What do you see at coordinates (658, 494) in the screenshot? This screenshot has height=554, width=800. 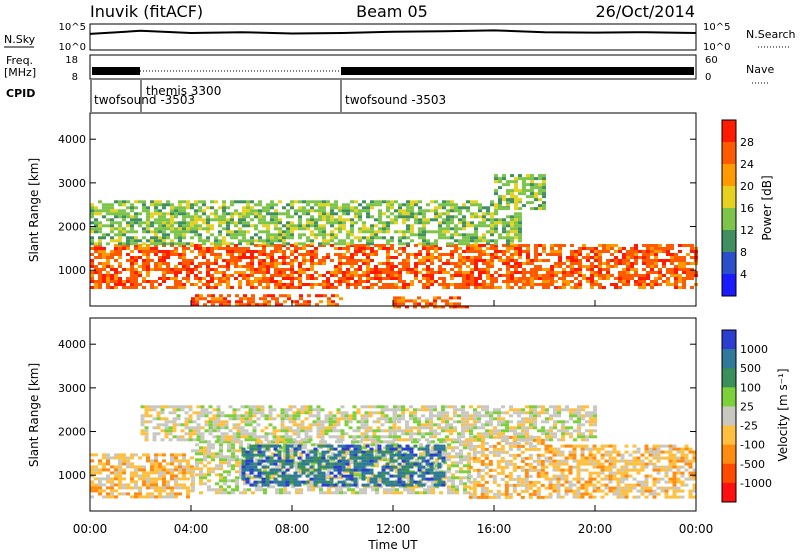 I see `vel-cells-cell-2097` at bounding box center [658, 494].